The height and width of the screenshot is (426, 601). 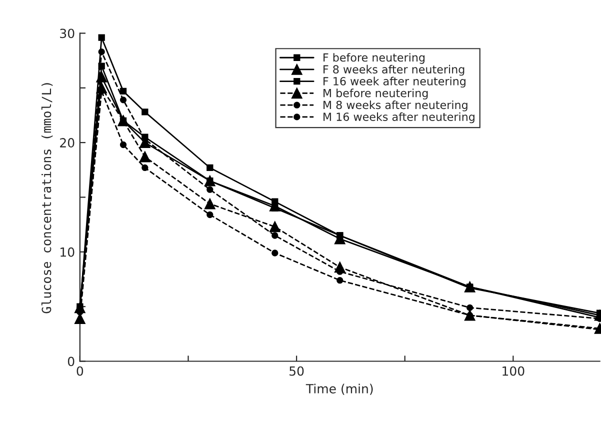 What do you see at coordinates (396, 106) in the screenshot?
I see `legend-label: M 8 weeks after neutering` at bounding box center [396, 106].